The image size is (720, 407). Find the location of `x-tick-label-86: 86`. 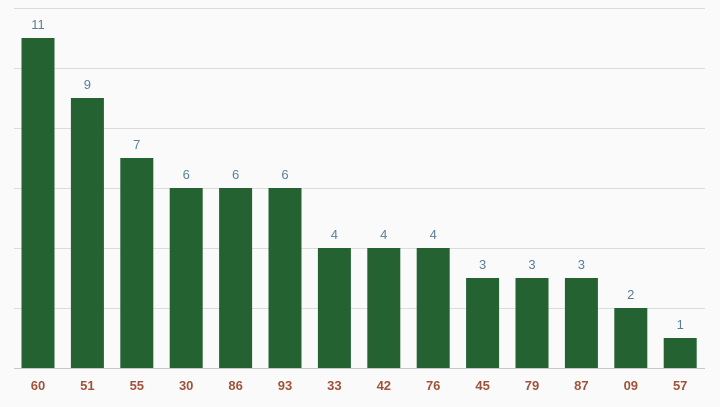

x-tick-label-86: 86 is located at coordinates (235, 385).